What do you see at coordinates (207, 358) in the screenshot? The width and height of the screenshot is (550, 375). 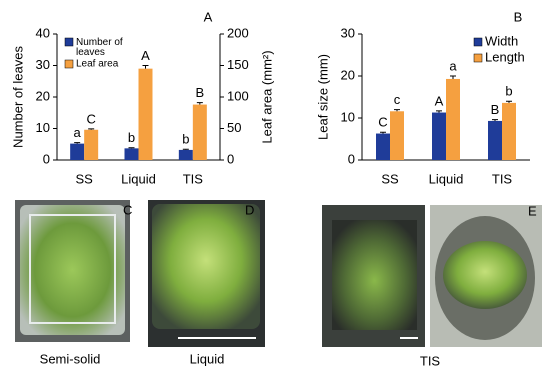 I see `photo-caption: Liquid` at bounding box center [207, 358].